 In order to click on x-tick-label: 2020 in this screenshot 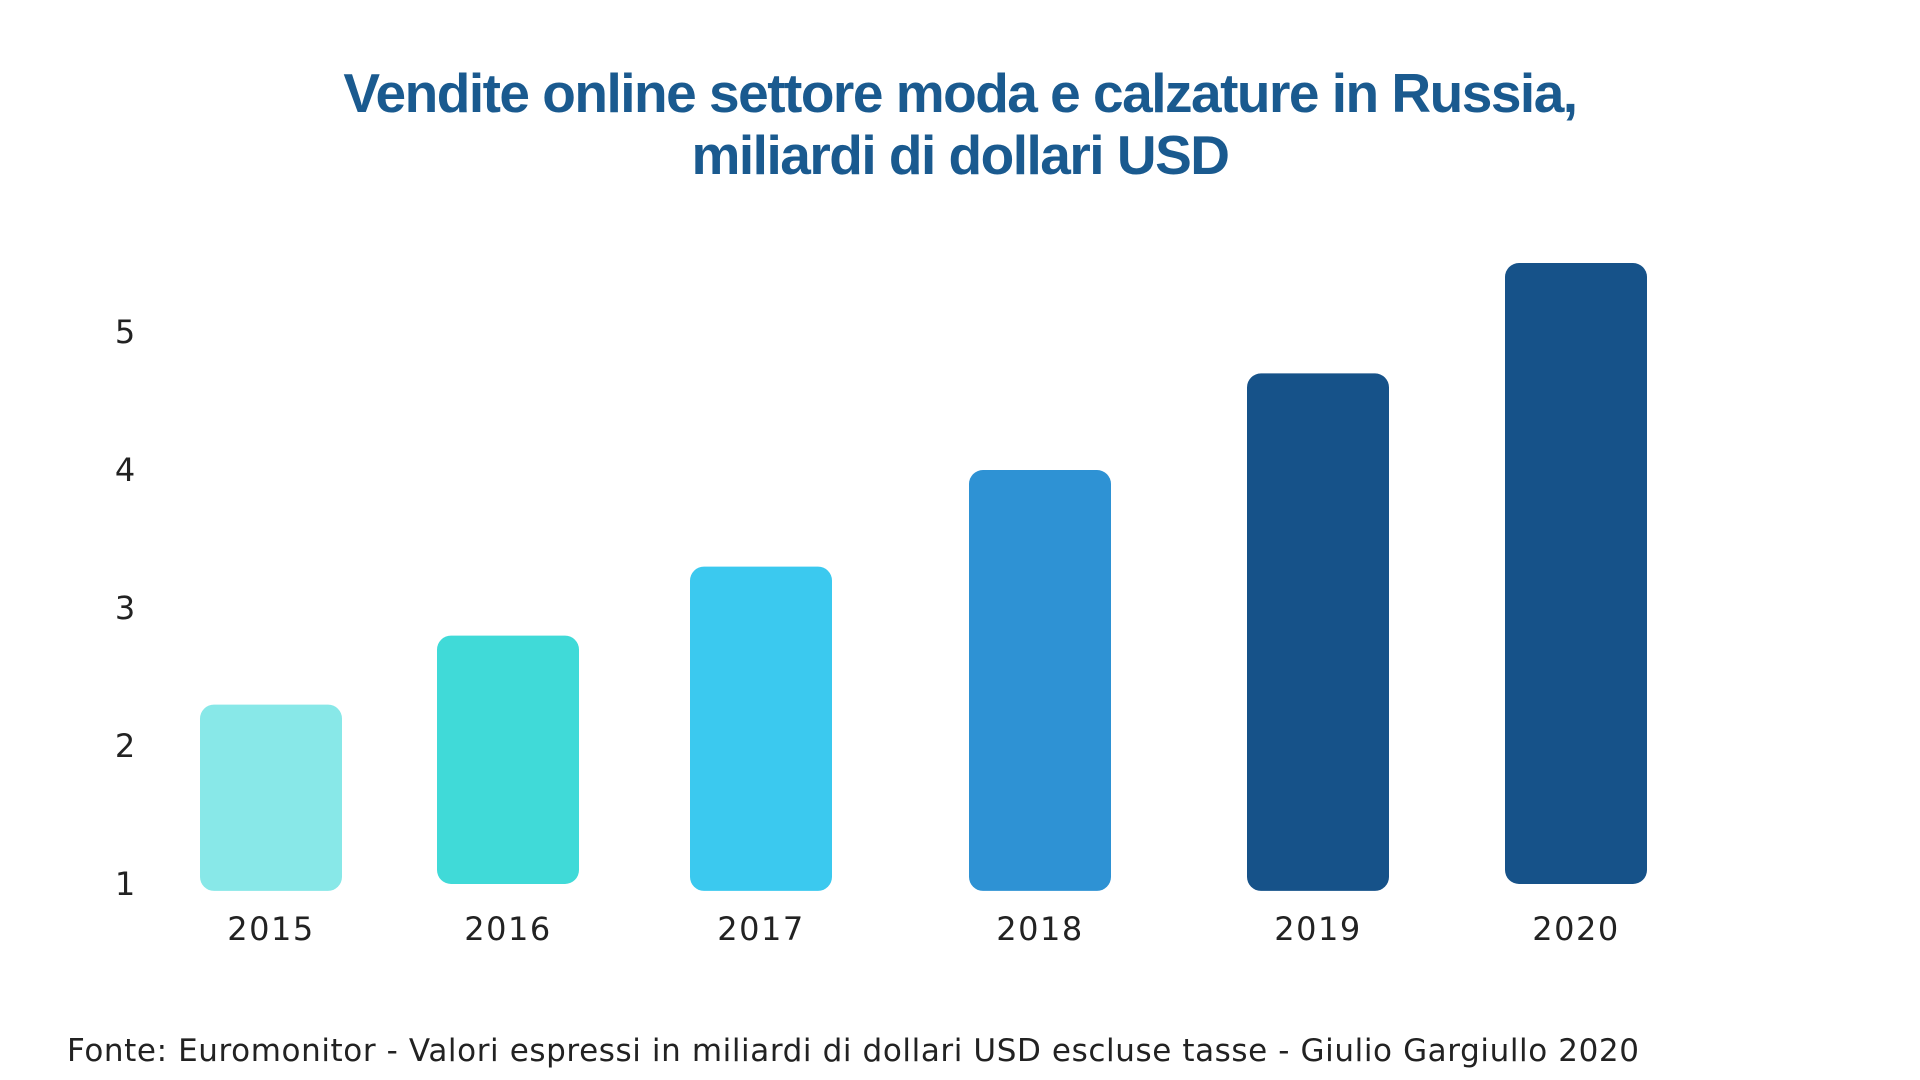, I will do `click(1575, 929)`.